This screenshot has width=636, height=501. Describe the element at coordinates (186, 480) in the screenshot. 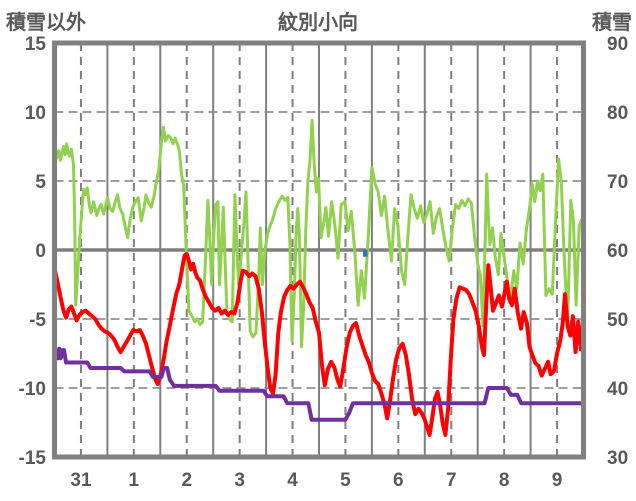

I see `x-axis-tick: 2` at that location.